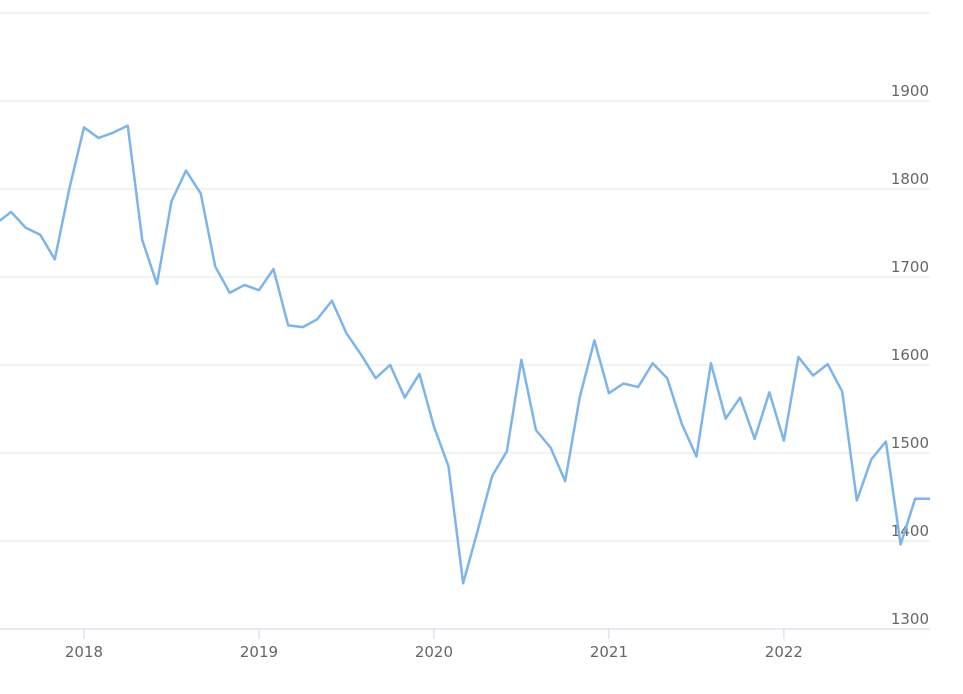  Describe the element at coordinates (259, 652) in the screenshot. I see `x-tick-label: 2019` at that location.